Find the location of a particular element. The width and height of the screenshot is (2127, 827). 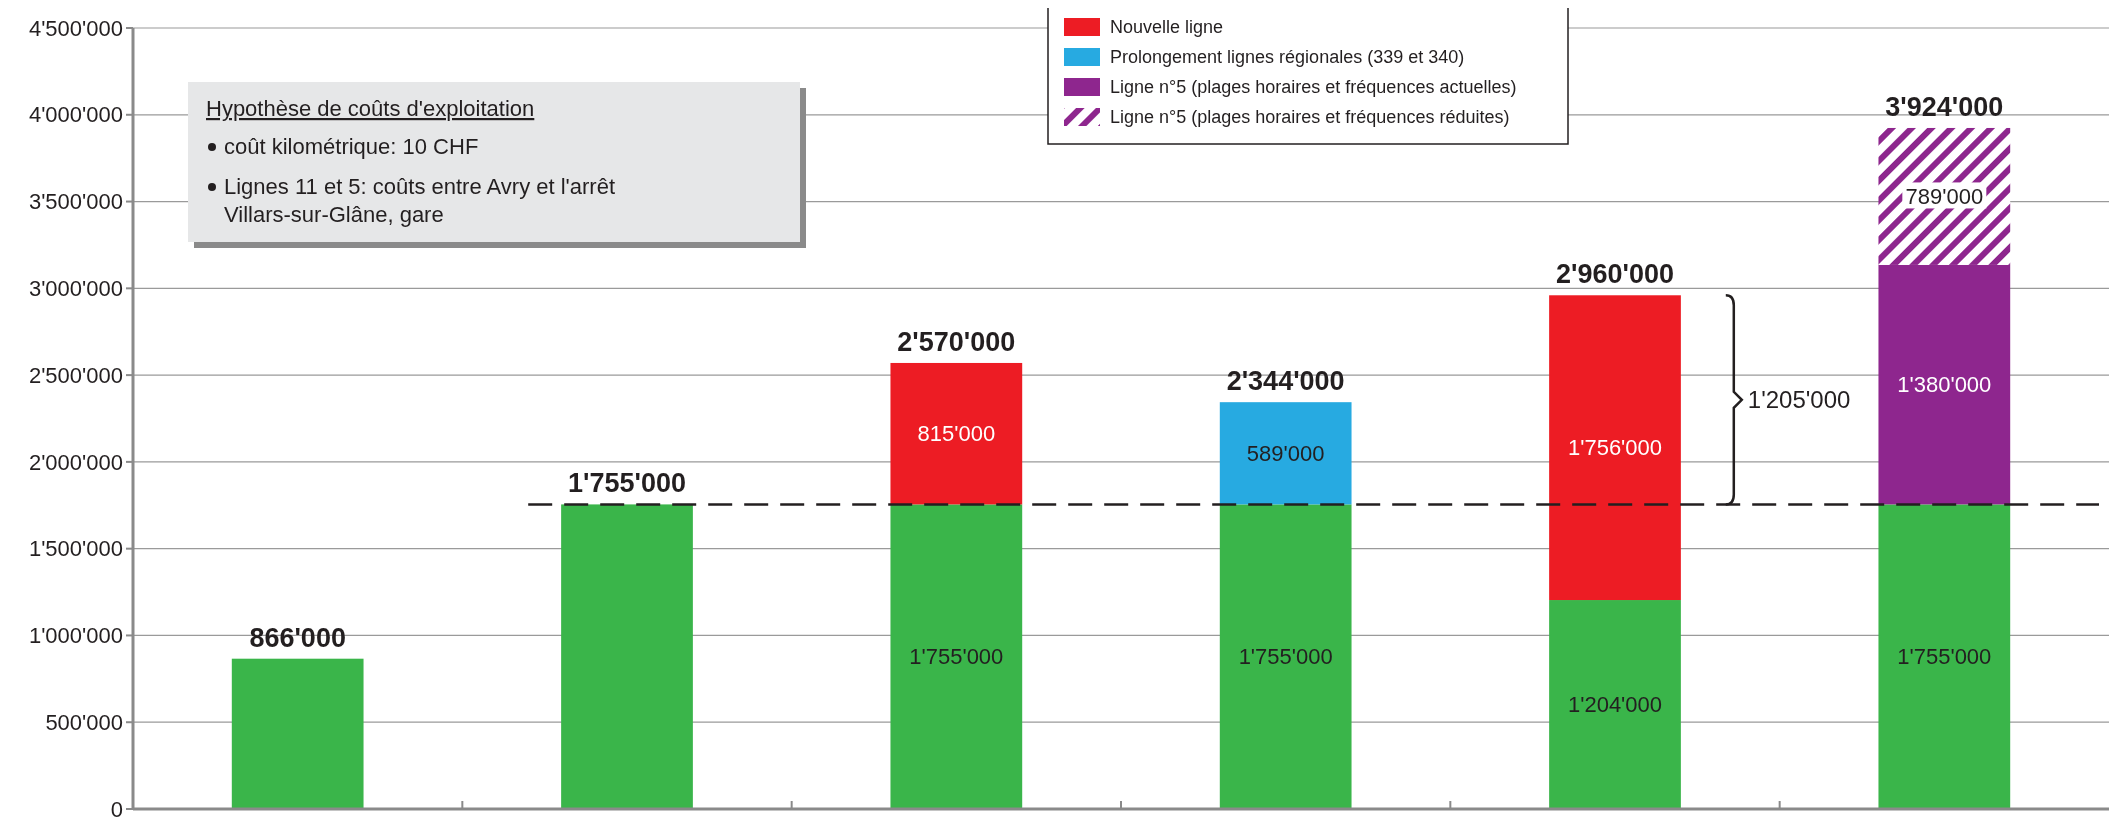

y-tick-label: 1'500'000 is located at coordinates (75, 549).